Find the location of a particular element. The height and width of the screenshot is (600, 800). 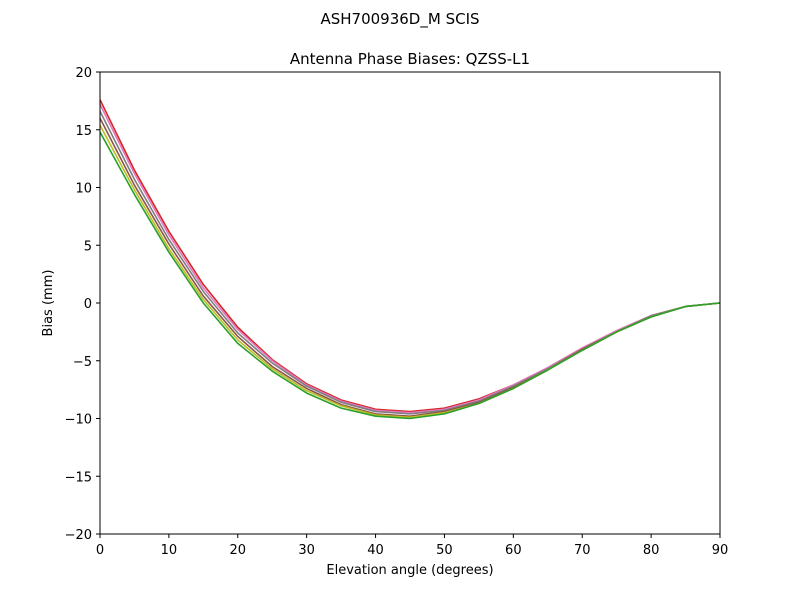

x-axis-ticks: 0 10 20 30 40 50 60 70 80 90 is located at coordinates (412, 546).